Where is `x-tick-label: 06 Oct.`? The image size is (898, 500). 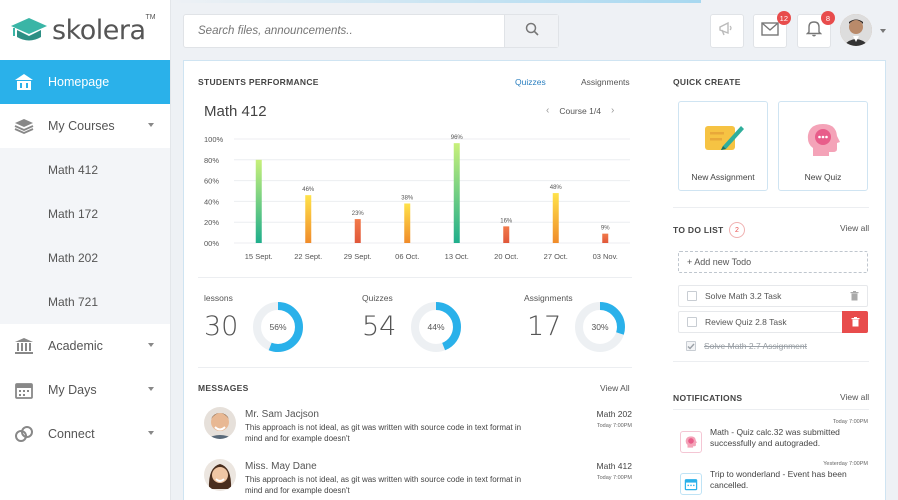
x-tick-label: 06 Oct. is located at coordinates (407, 256).